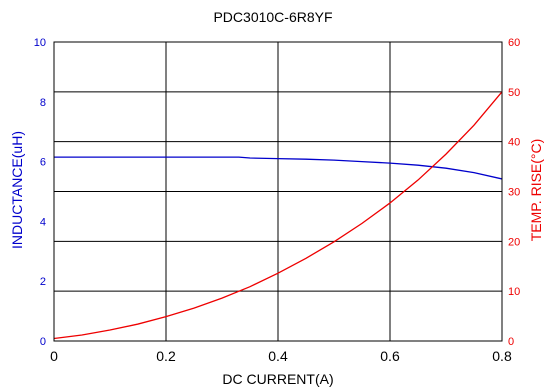  I want to click on y-left-tick-label: 2, so click(43, 282).